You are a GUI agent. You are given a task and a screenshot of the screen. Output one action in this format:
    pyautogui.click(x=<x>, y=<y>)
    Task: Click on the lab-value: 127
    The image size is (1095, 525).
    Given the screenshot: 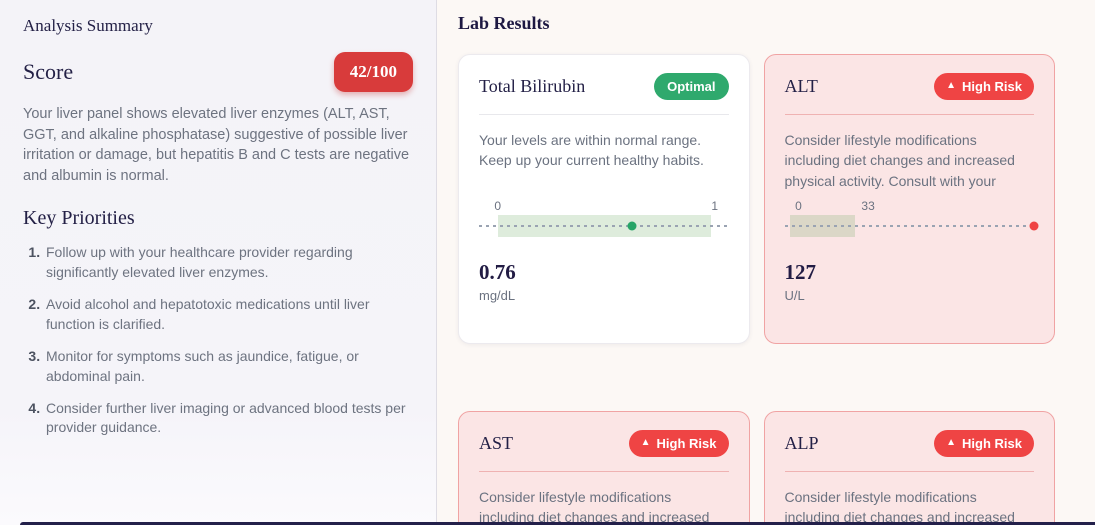 What is the action you would take?
    pyautogui.click(x=800, y=272)
    